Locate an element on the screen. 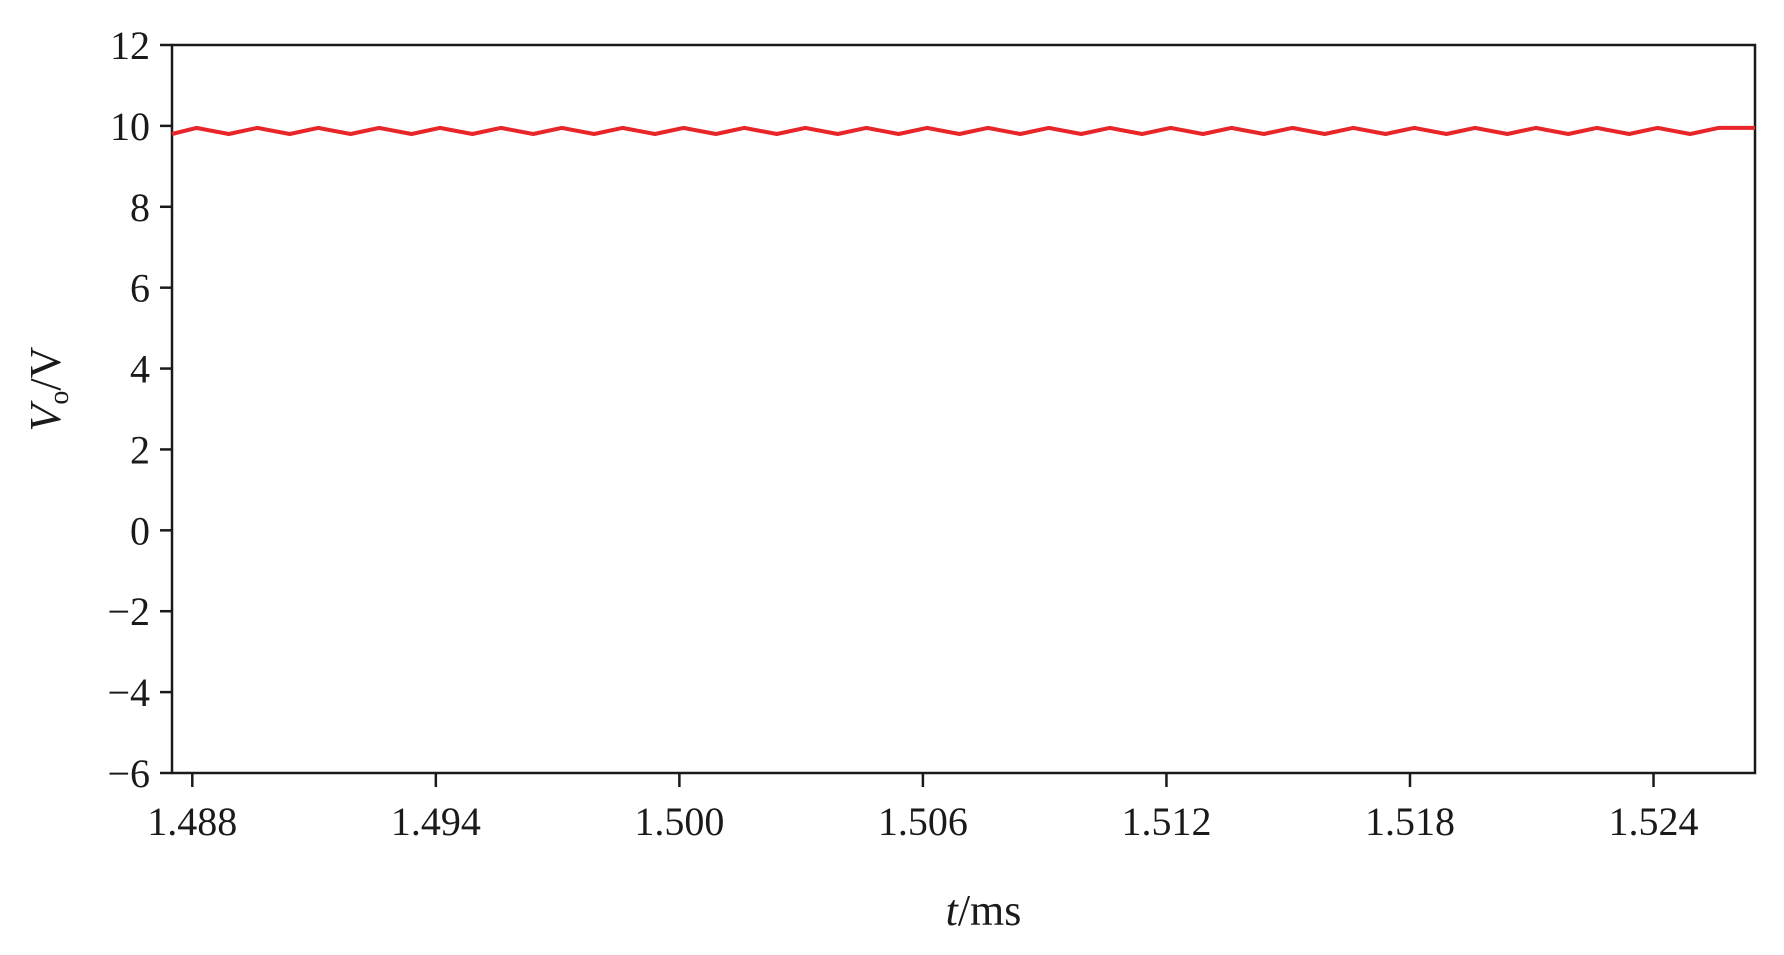 The height and width of the screenshot is (955, 1784). y-axis-label: Vo/V is located at coordinates (48, 388).